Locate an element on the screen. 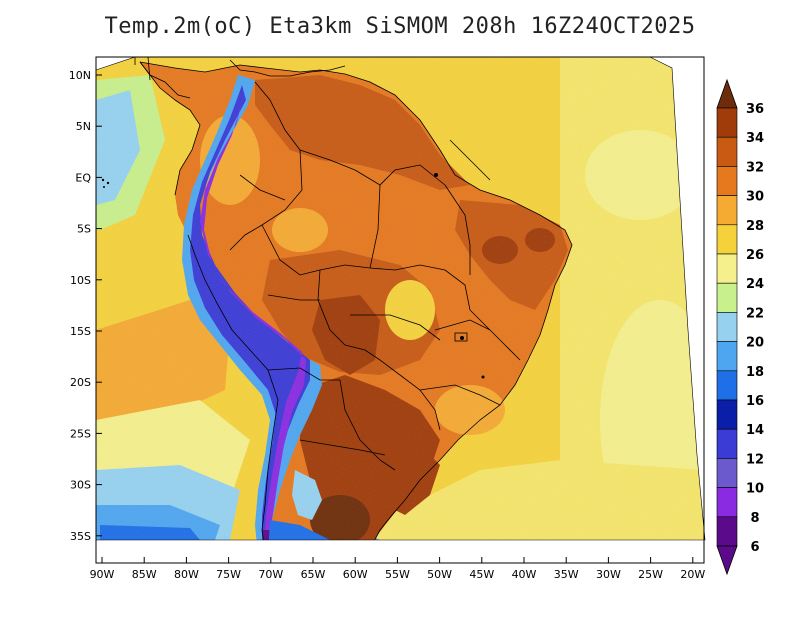 The height and width of the screenshot is (618, 800). lon-tick-label: 20W is located at coordinates (692, 574).